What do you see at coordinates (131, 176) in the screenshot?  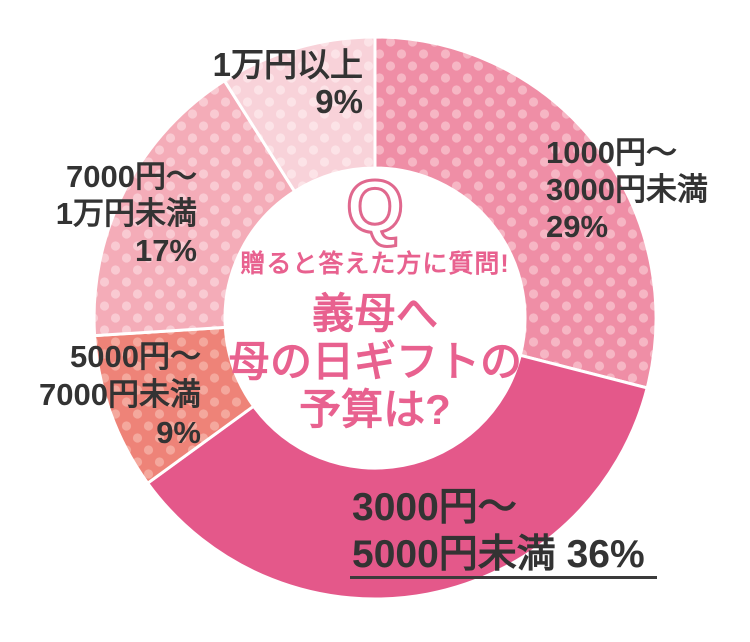 I see `segment-label-line: 7000円〜` at bounding box center [131, 176].